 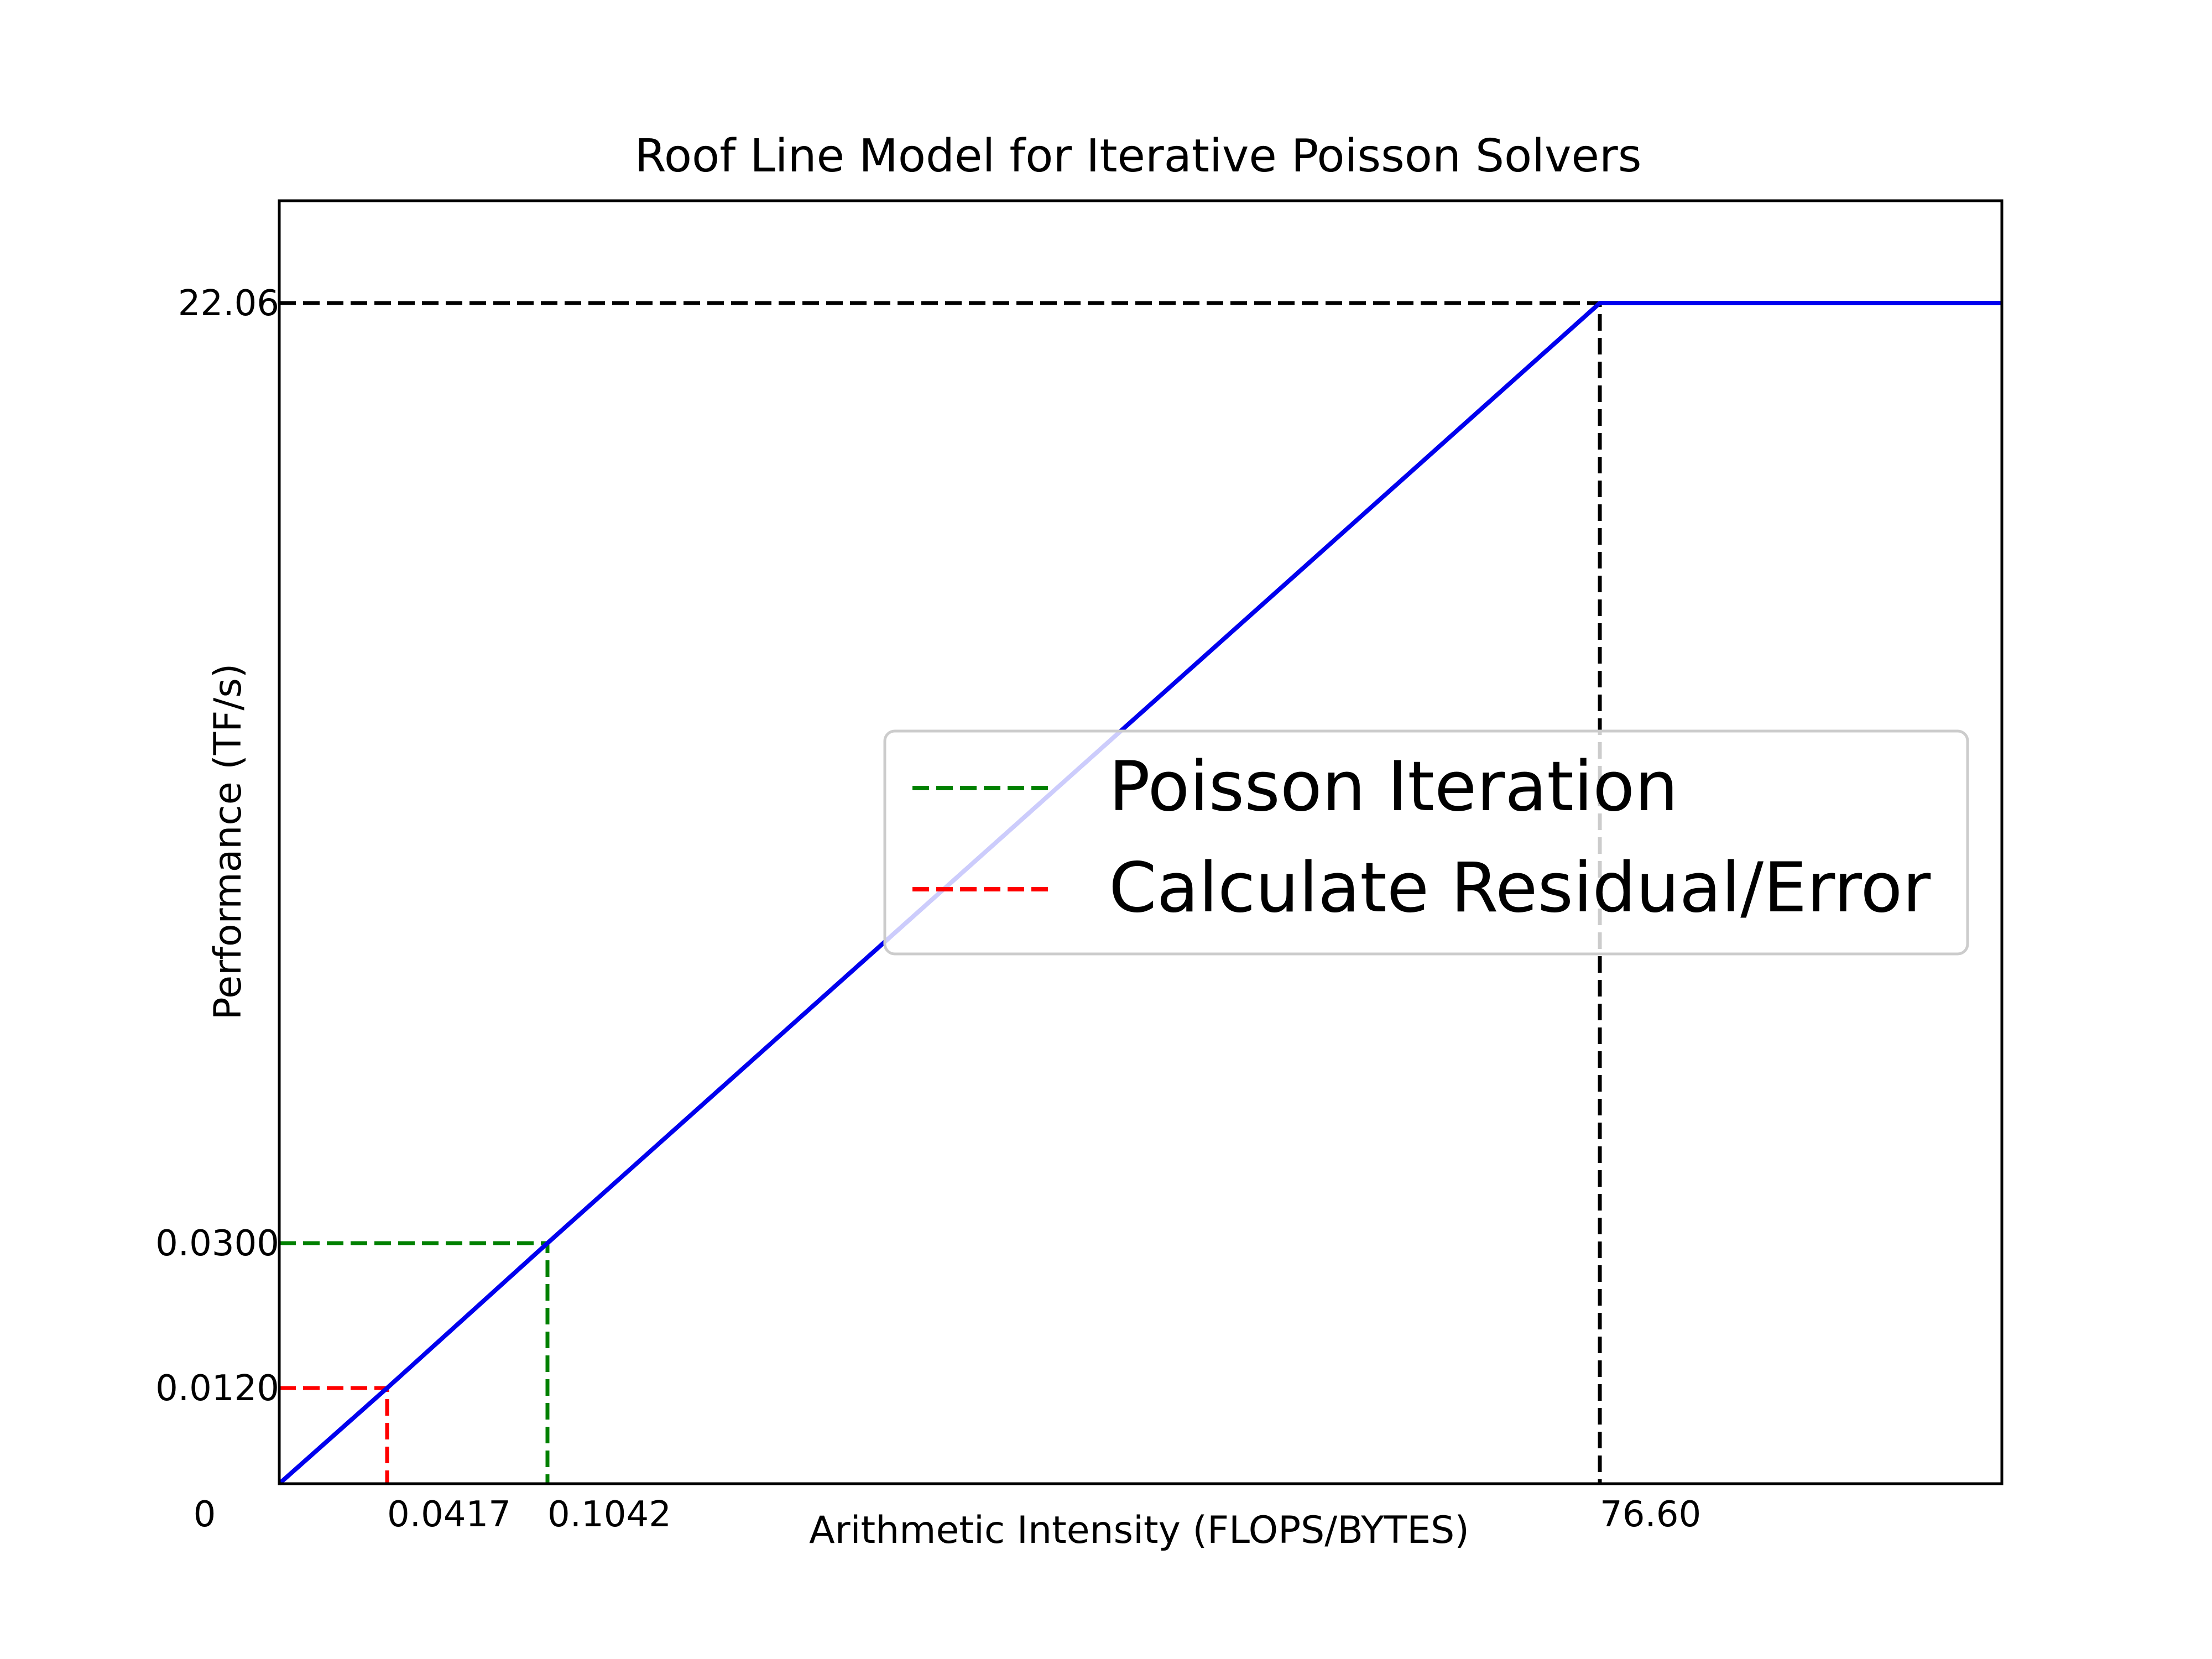 What do you see at coordinates (217, 1389) in the screenshot?
I see `y-tick-label-1: 0.0120` at bounding box center [217, 1389].